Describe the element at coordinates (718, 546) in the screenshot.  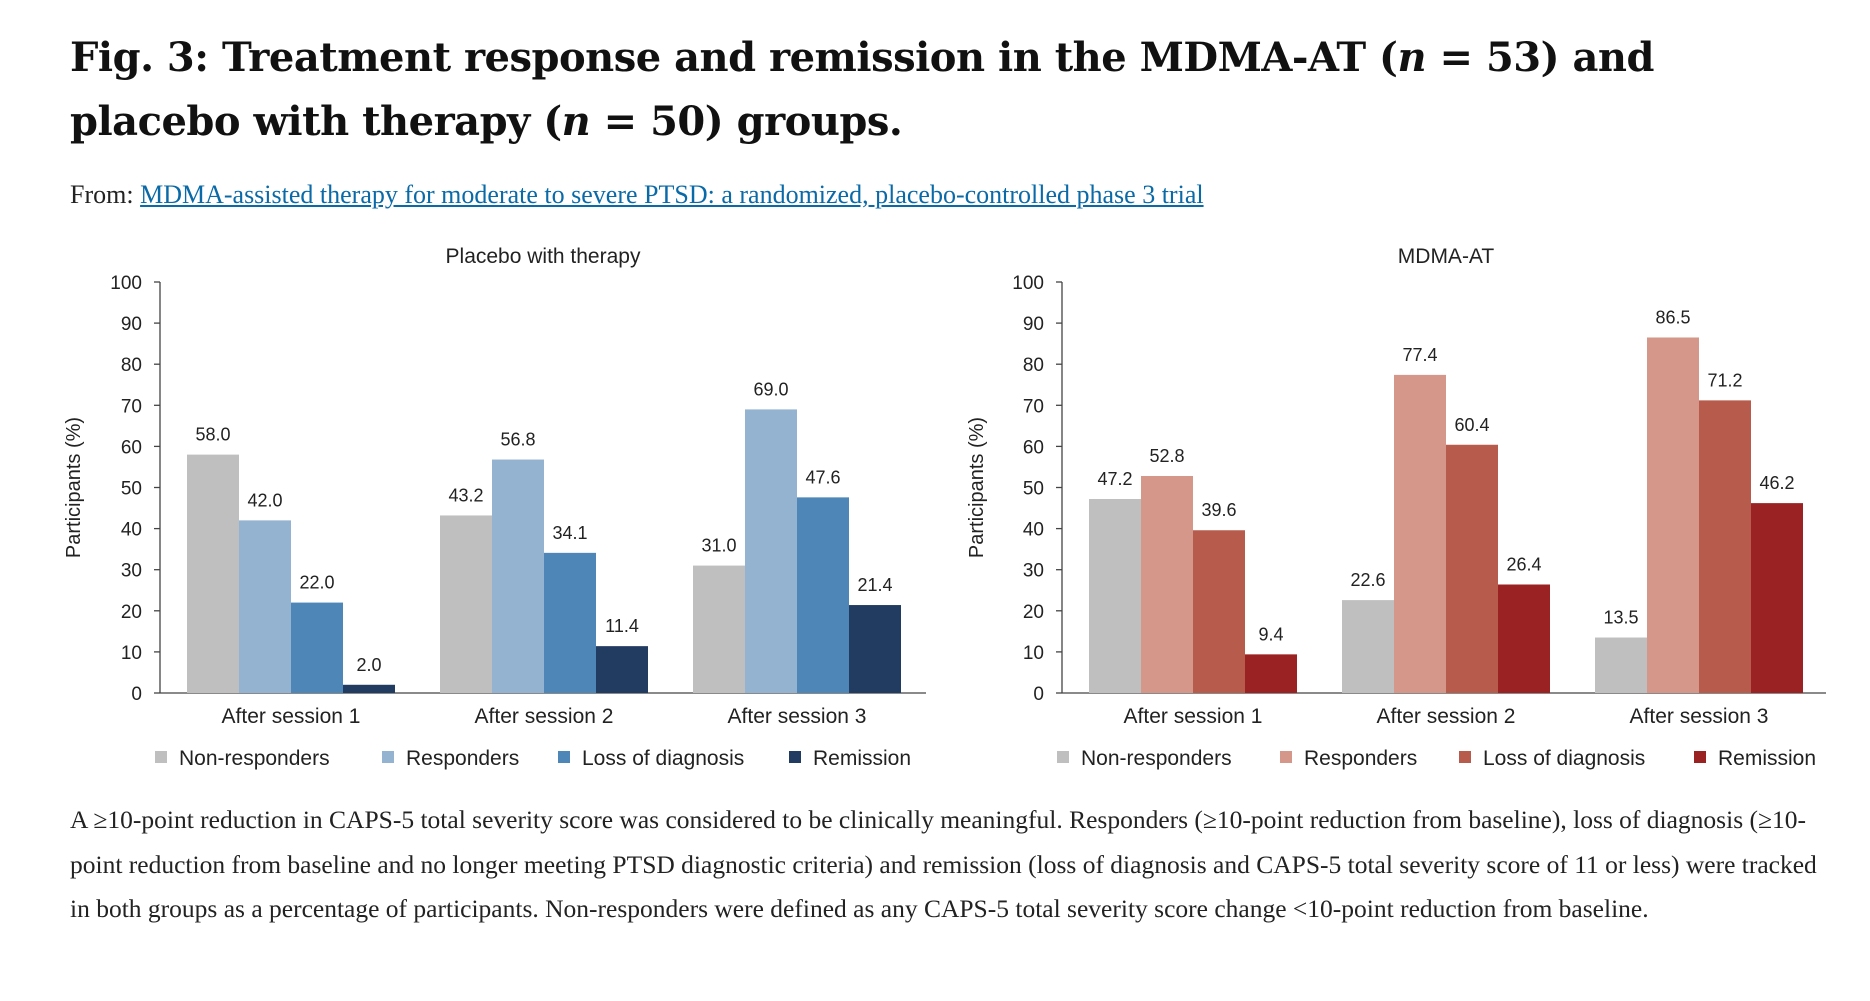
I see `data-label: 31.0` at that location.